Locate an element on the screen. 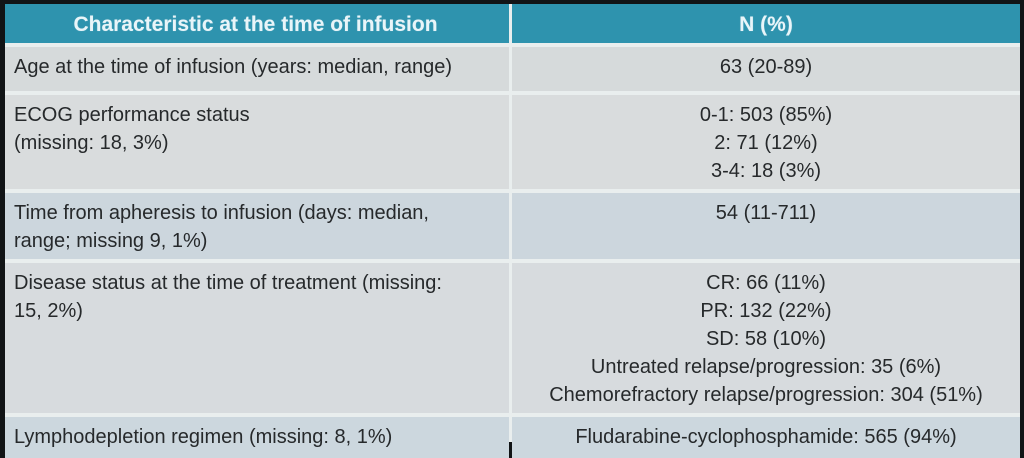  value-line: CR: 66 (11%) is located at coordinates (766, 283).